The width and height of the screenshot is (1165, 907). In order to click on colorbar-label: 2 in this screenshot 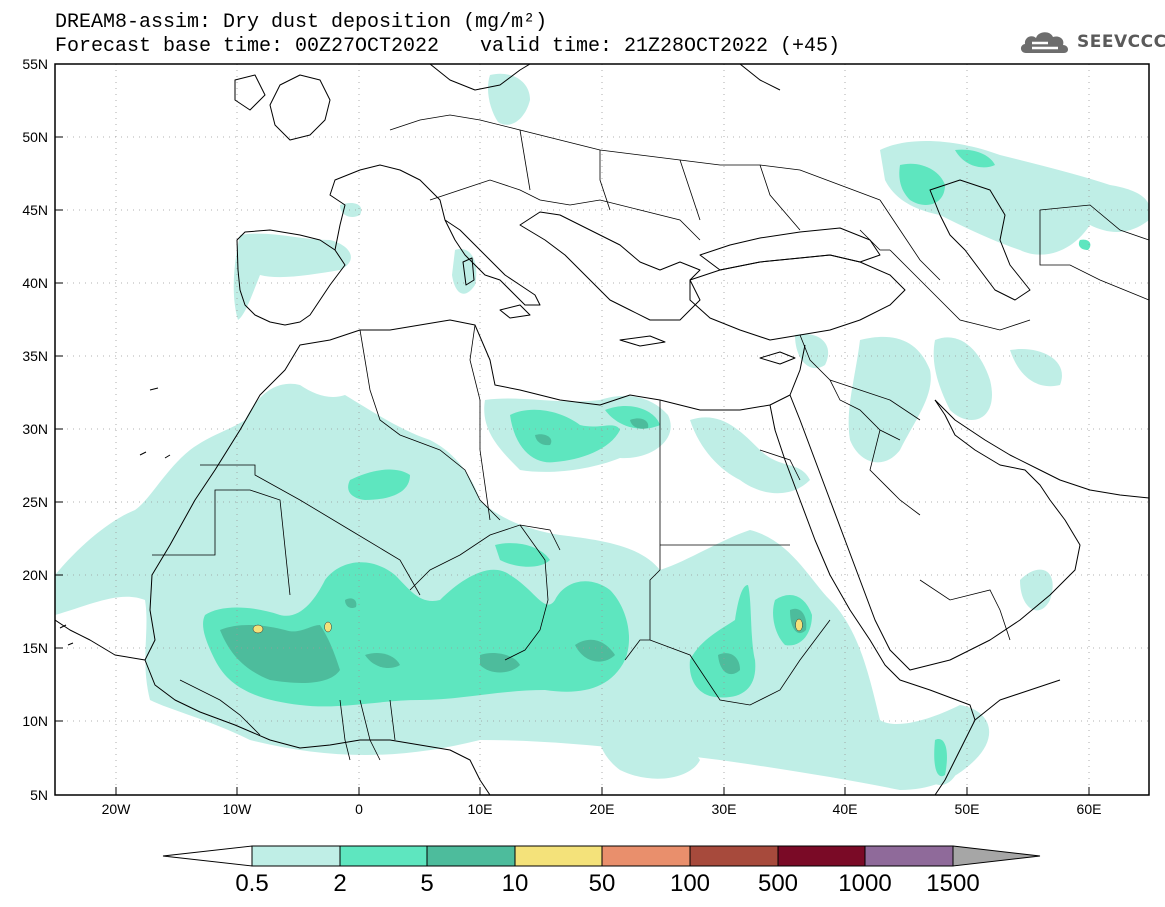, I will do `click(340, 883)`.